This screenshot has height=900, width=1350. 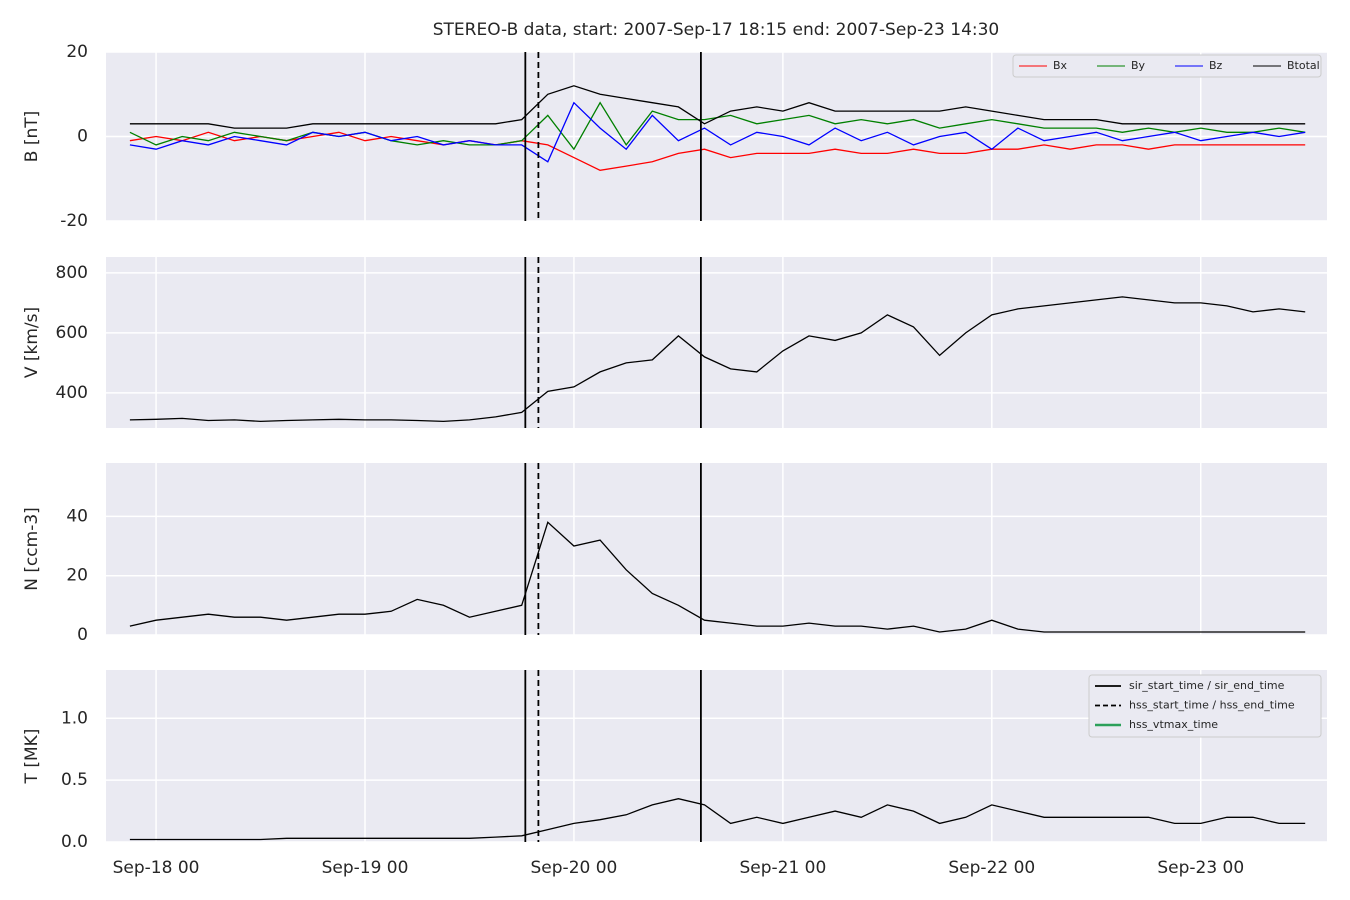 I want to click on y-axis-label: V [km/s], so click(x=32, y=342).